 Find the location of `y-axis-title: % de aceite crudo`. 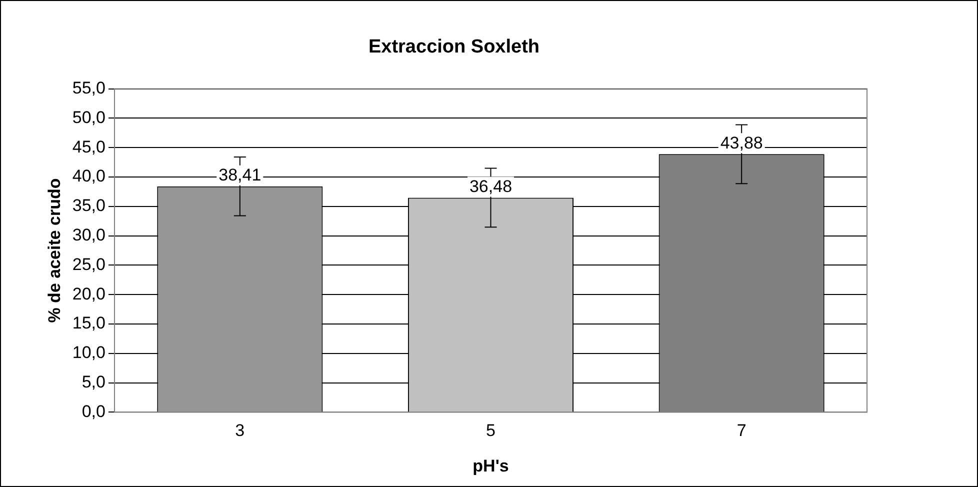

y-axis-title: % de aceite crudo is located at coordinates (54, 250).